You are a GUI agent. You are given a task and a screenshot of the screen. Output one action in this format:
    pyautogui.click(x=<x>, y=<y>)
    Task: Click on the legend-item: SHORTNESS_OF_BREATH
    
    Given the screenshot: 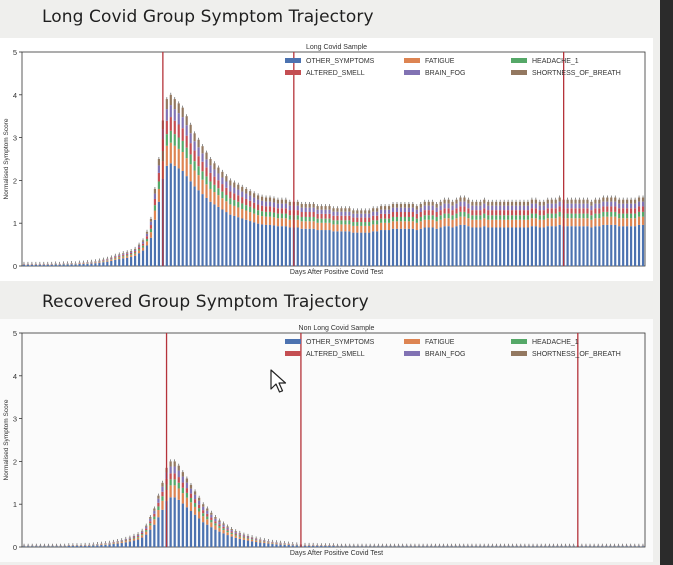 What is the action you would take?
    pyautogui.click(x=566, y=73)
    